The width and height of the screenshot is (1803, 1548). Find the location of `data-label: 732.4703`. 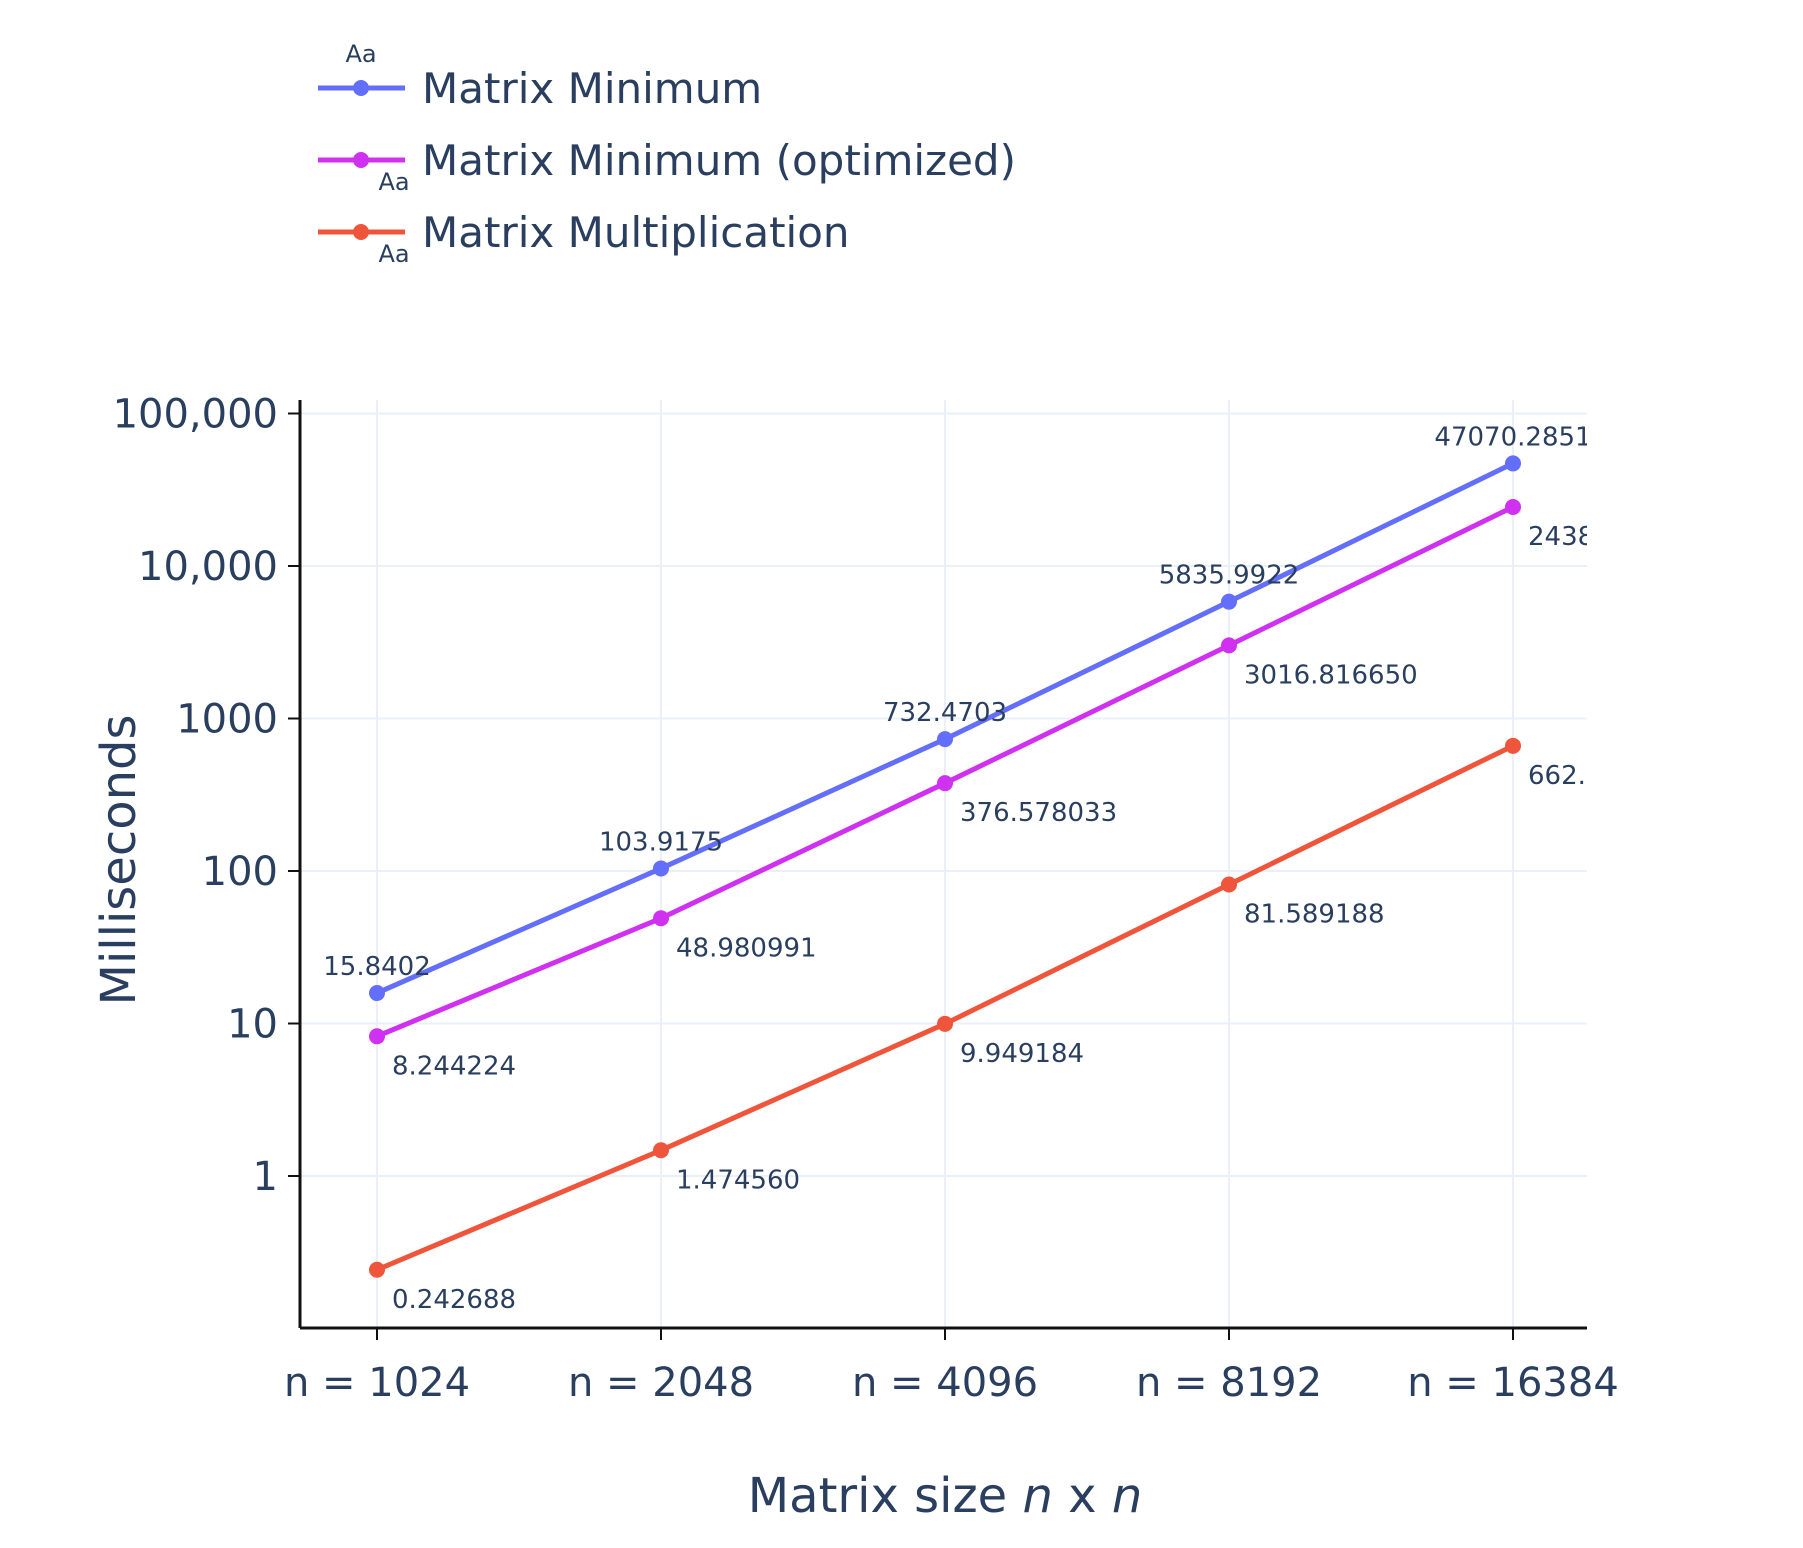

data-label: 732.4703 is located at coordinates (945, 713).